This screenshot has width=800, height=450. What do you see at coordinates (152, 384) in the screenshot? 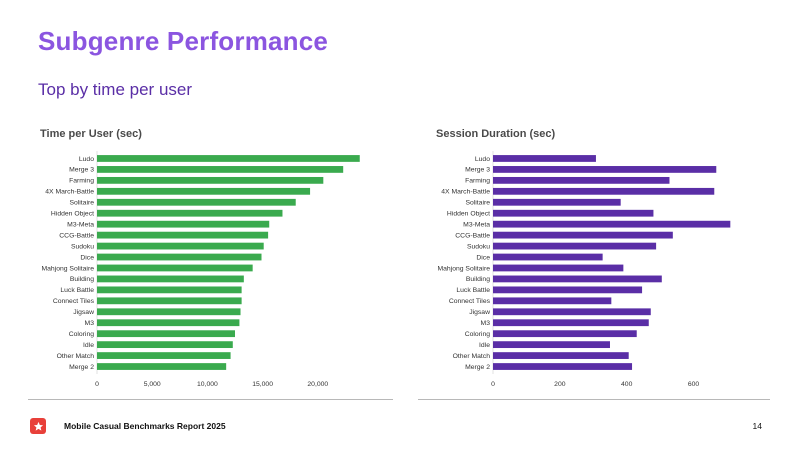
I see `tick-label: 5,000` at bounding box center [152, 384].